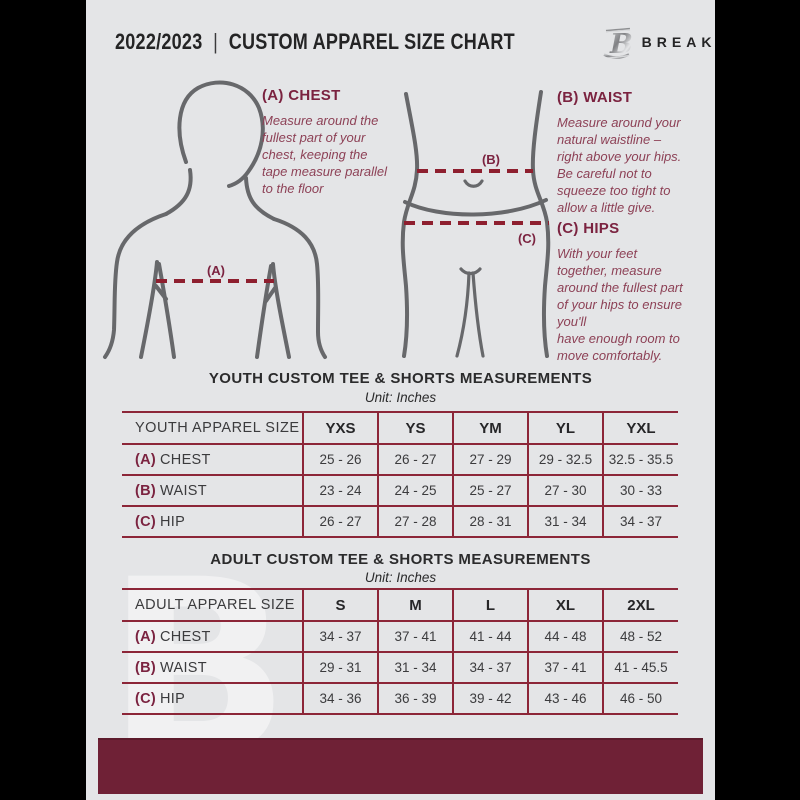 Image resolution: width=800 pixels, height=800 pixels. Describe the element at coordinates (640, 427) in the screenshot. I see `youth-size-yxl: YXL` at that location.